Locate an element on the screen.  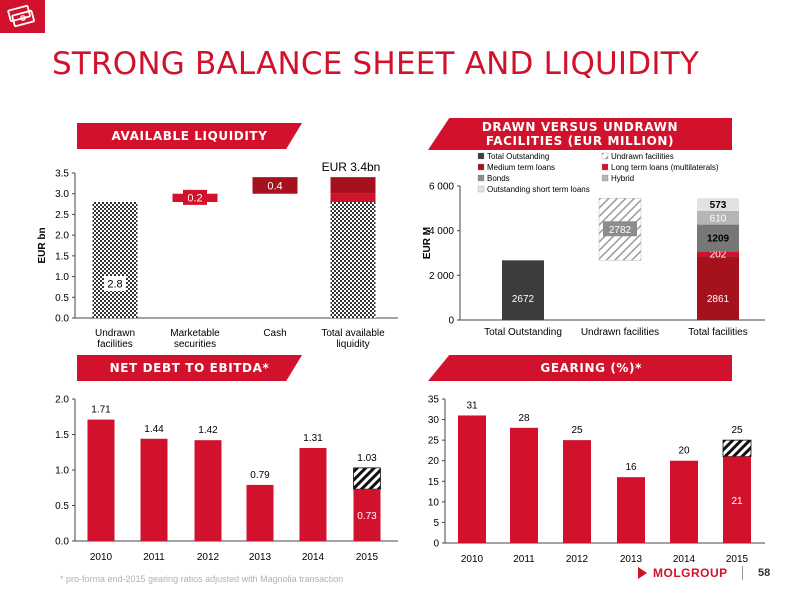
liquidity-y-tick-label: 2.0 is located at coordinates (62, 236).